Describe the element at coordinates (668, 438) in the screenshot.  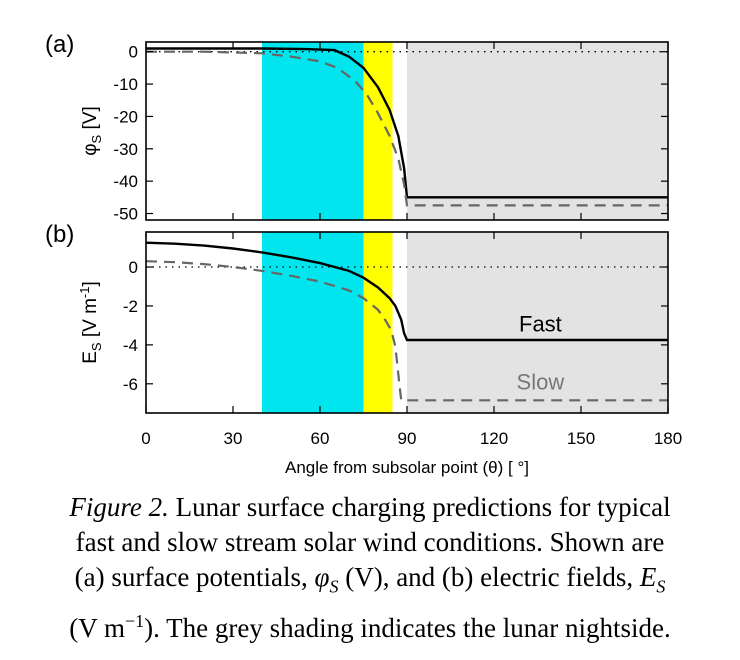
I see `x-tick-label: 180` at that location.